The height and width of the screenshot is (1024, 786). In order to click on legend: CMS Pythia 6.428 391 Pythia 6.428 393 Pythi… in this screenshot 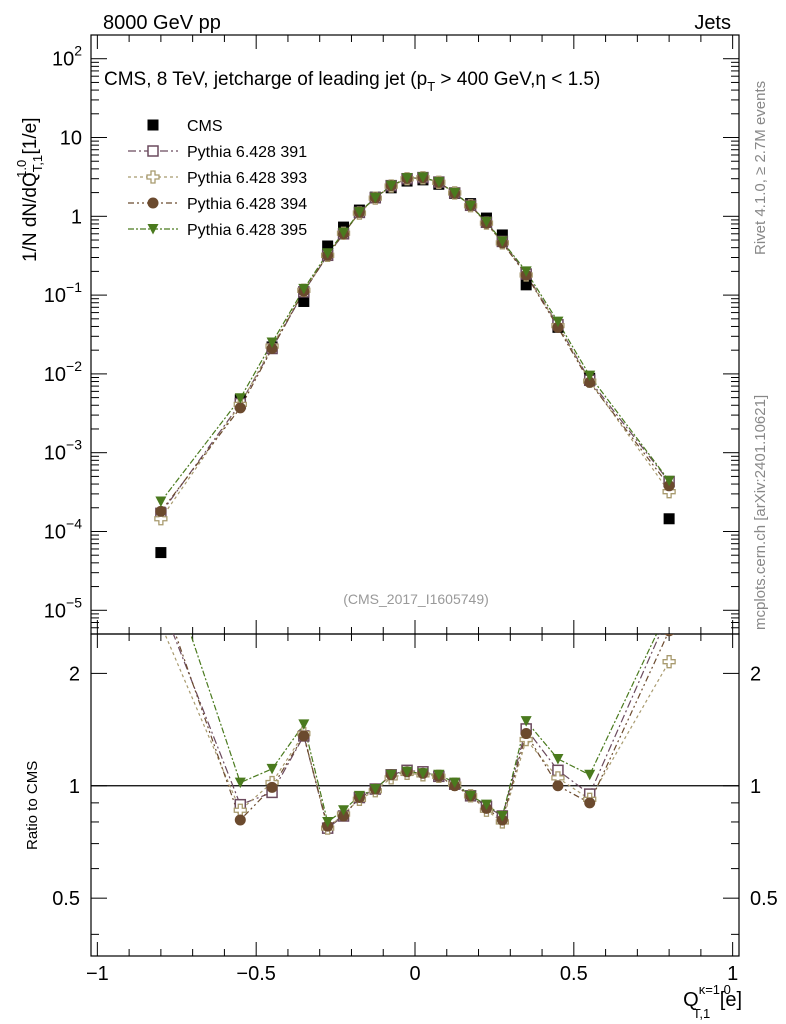, I will do `click(217, 178)`.